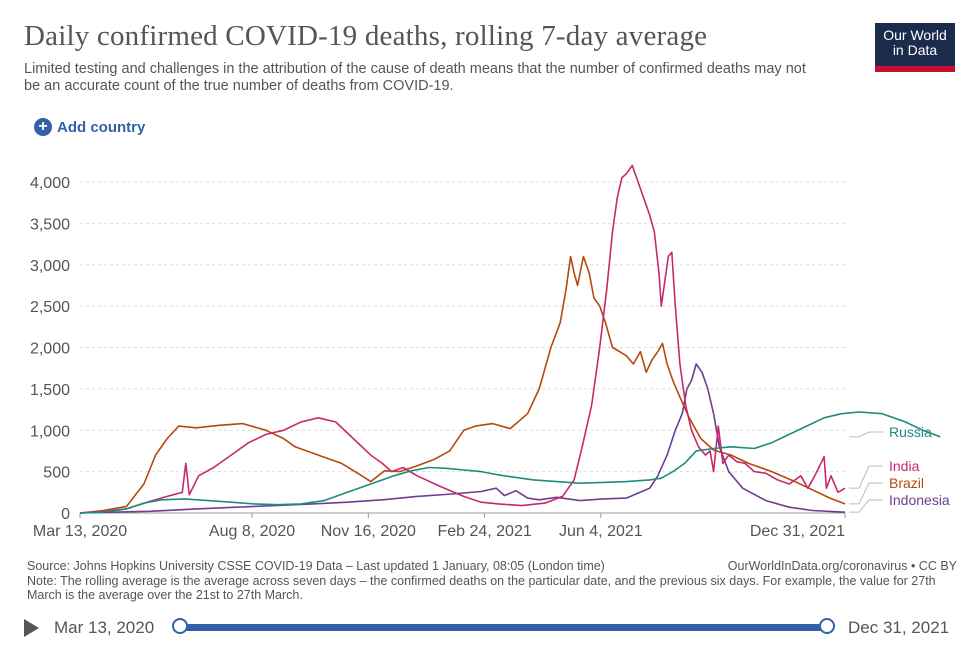  Describe the element at coordinates (510, 462) in the screenshot. I see `series-line-russia` at that location.